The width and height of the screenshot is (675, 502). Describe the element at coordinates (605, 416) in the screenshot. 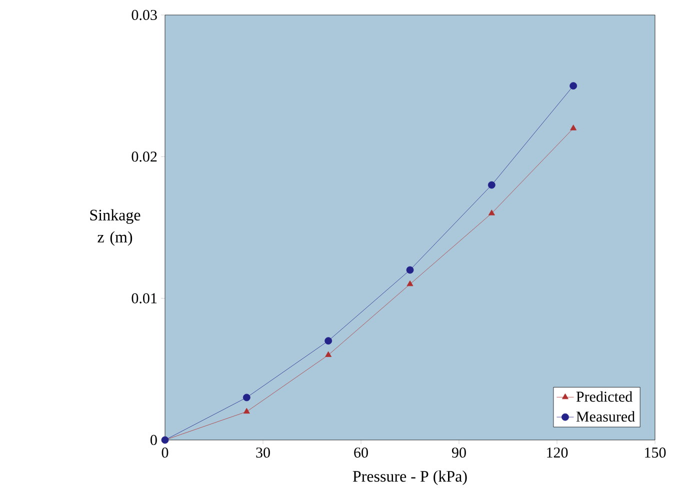

I see `legend-label: Measured` at that location.